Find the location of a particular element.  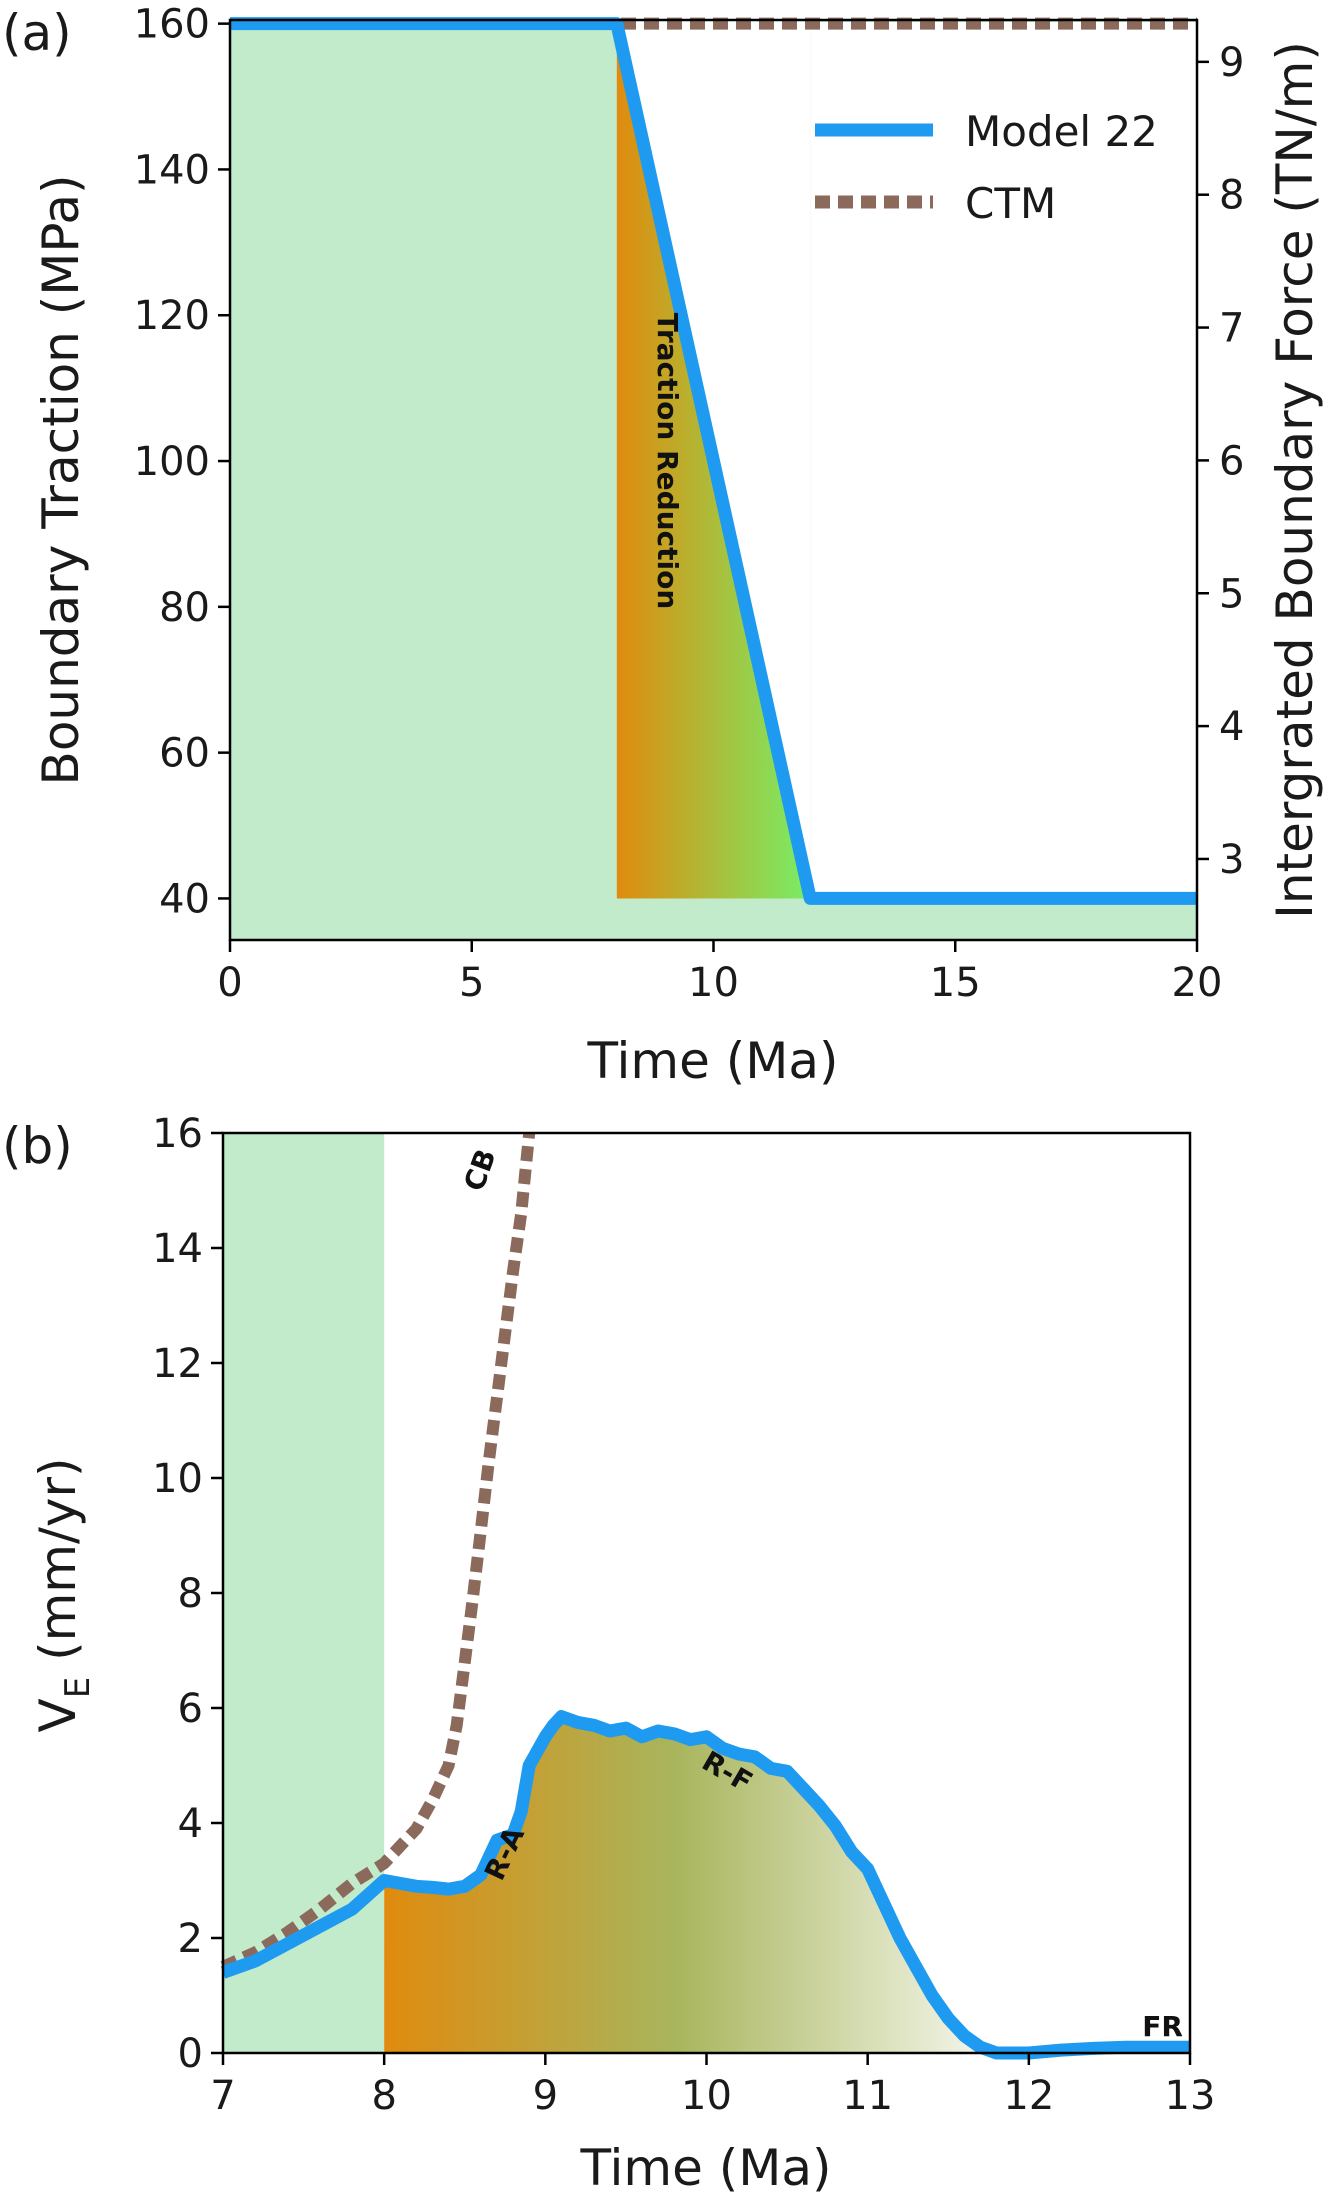

right-tick-label: 7 is located at coordinates (1231, 329).